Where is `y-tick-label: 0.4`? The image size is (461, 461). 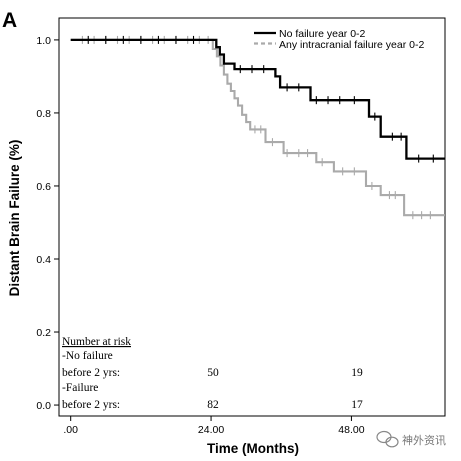 y-tick-label: 0.4 is located at coordinates (43, 260).